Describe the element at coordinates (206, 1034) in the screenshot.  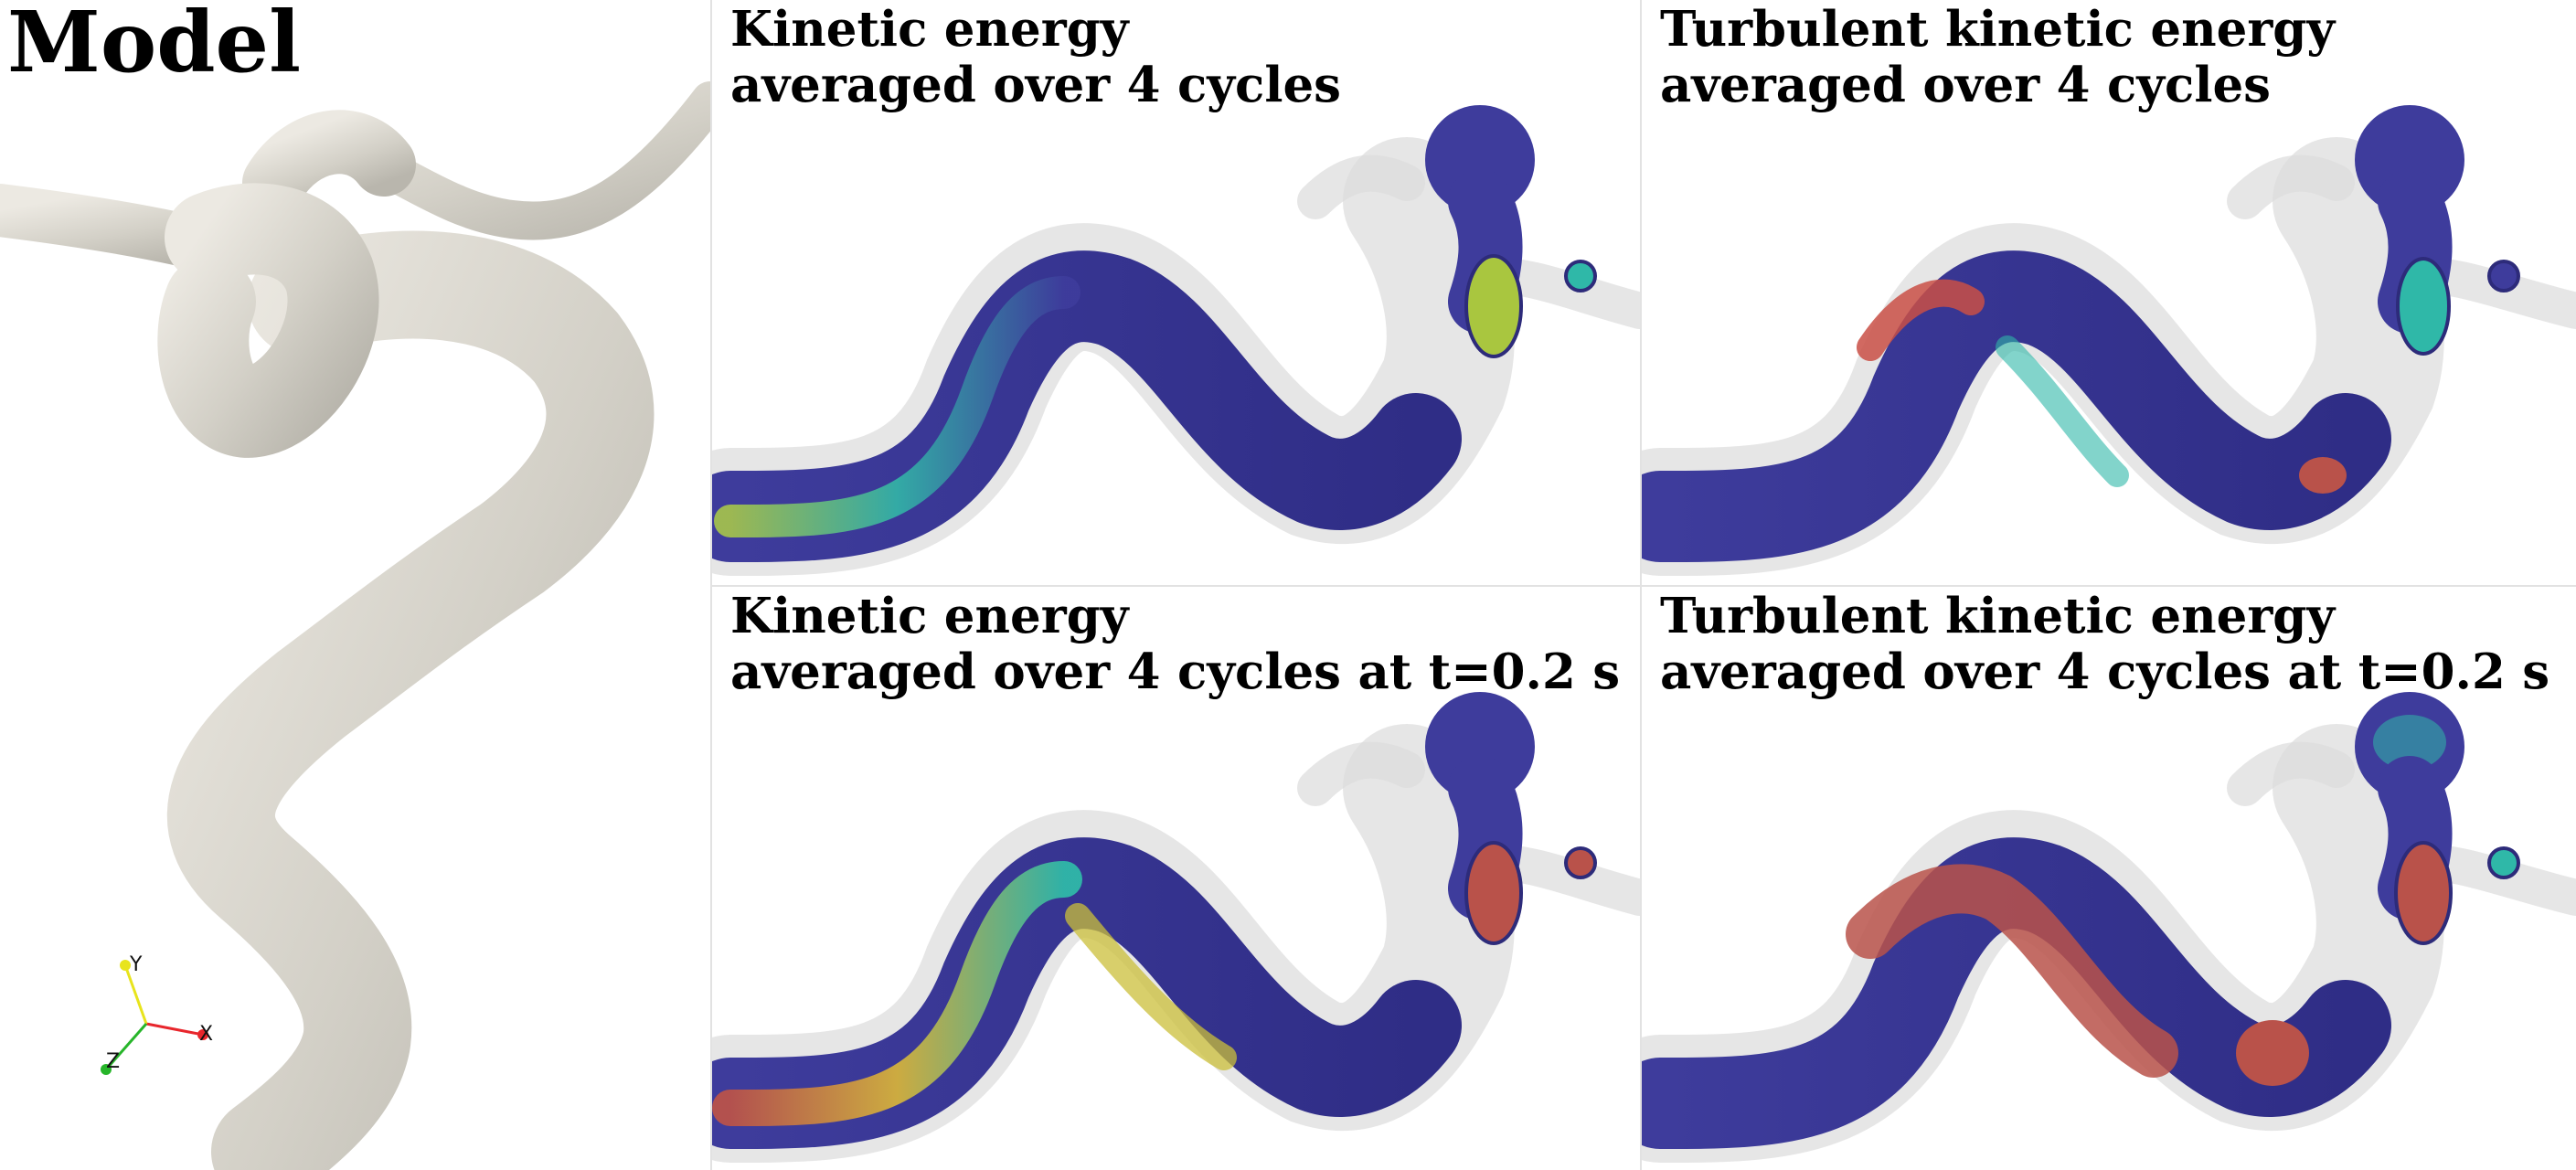
I see `axis-label-x: X` at that location.